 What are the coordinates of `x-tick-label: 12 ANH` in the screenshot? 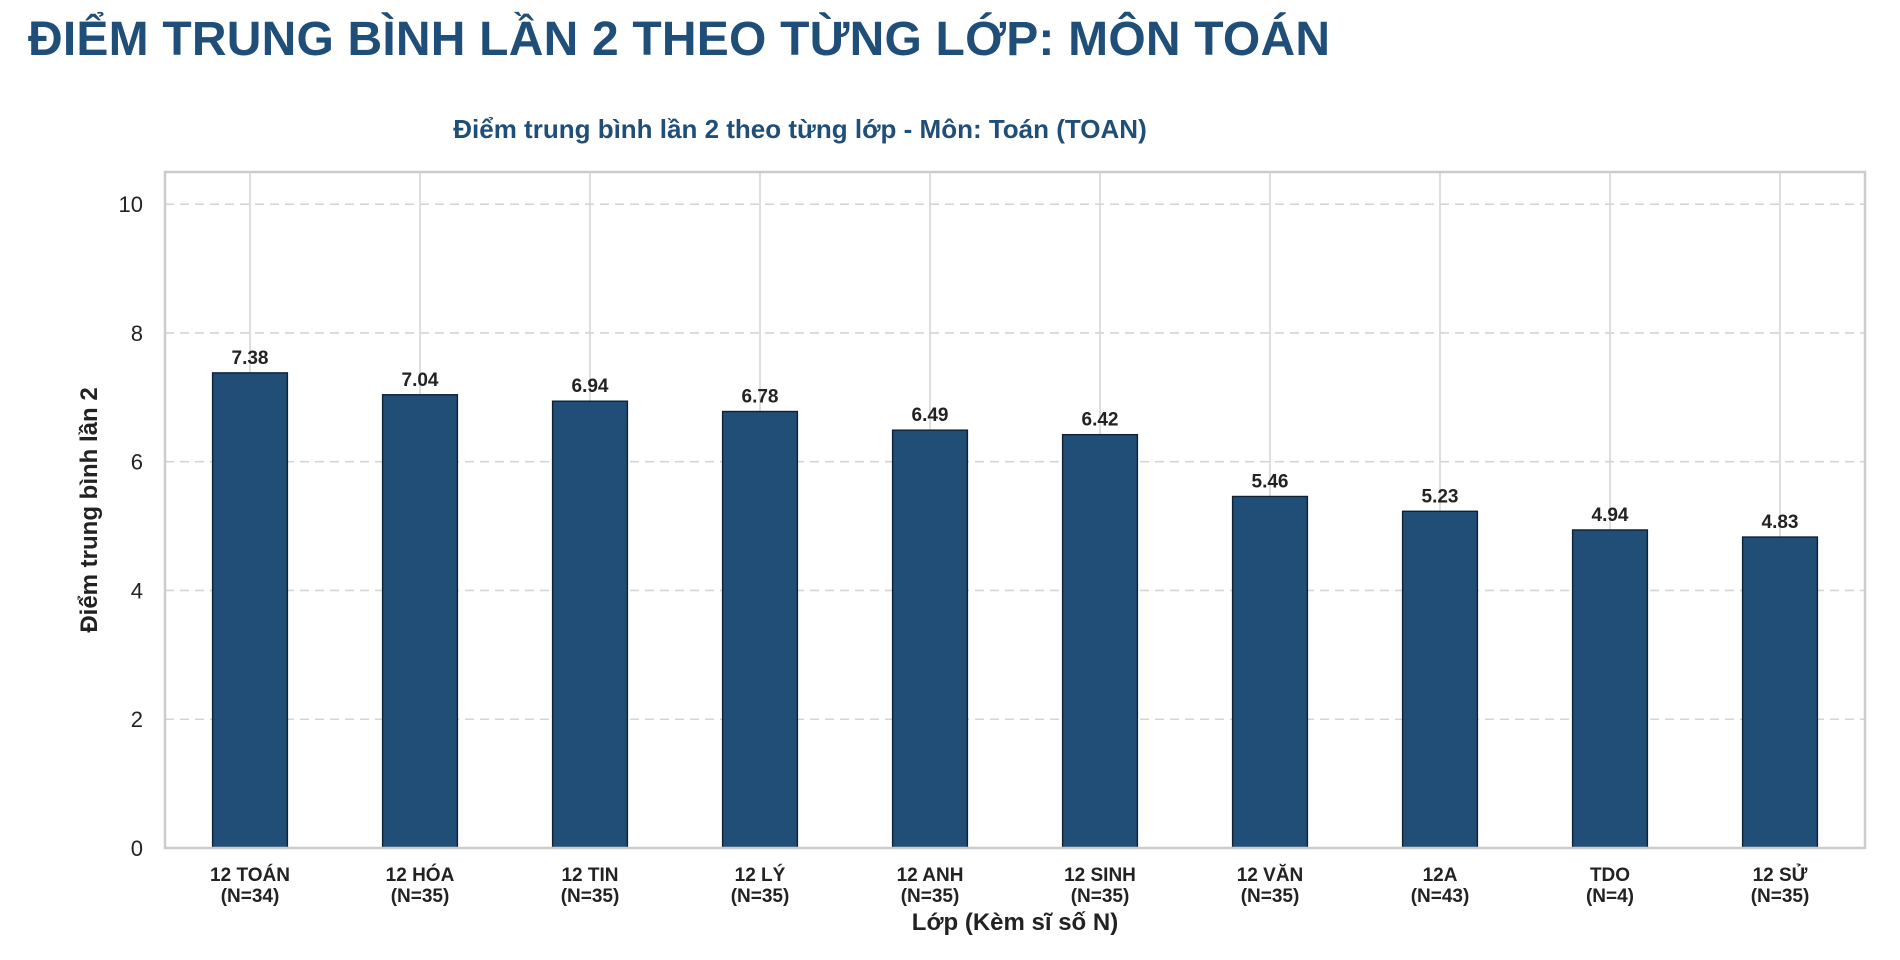 It's located at (930, 875).